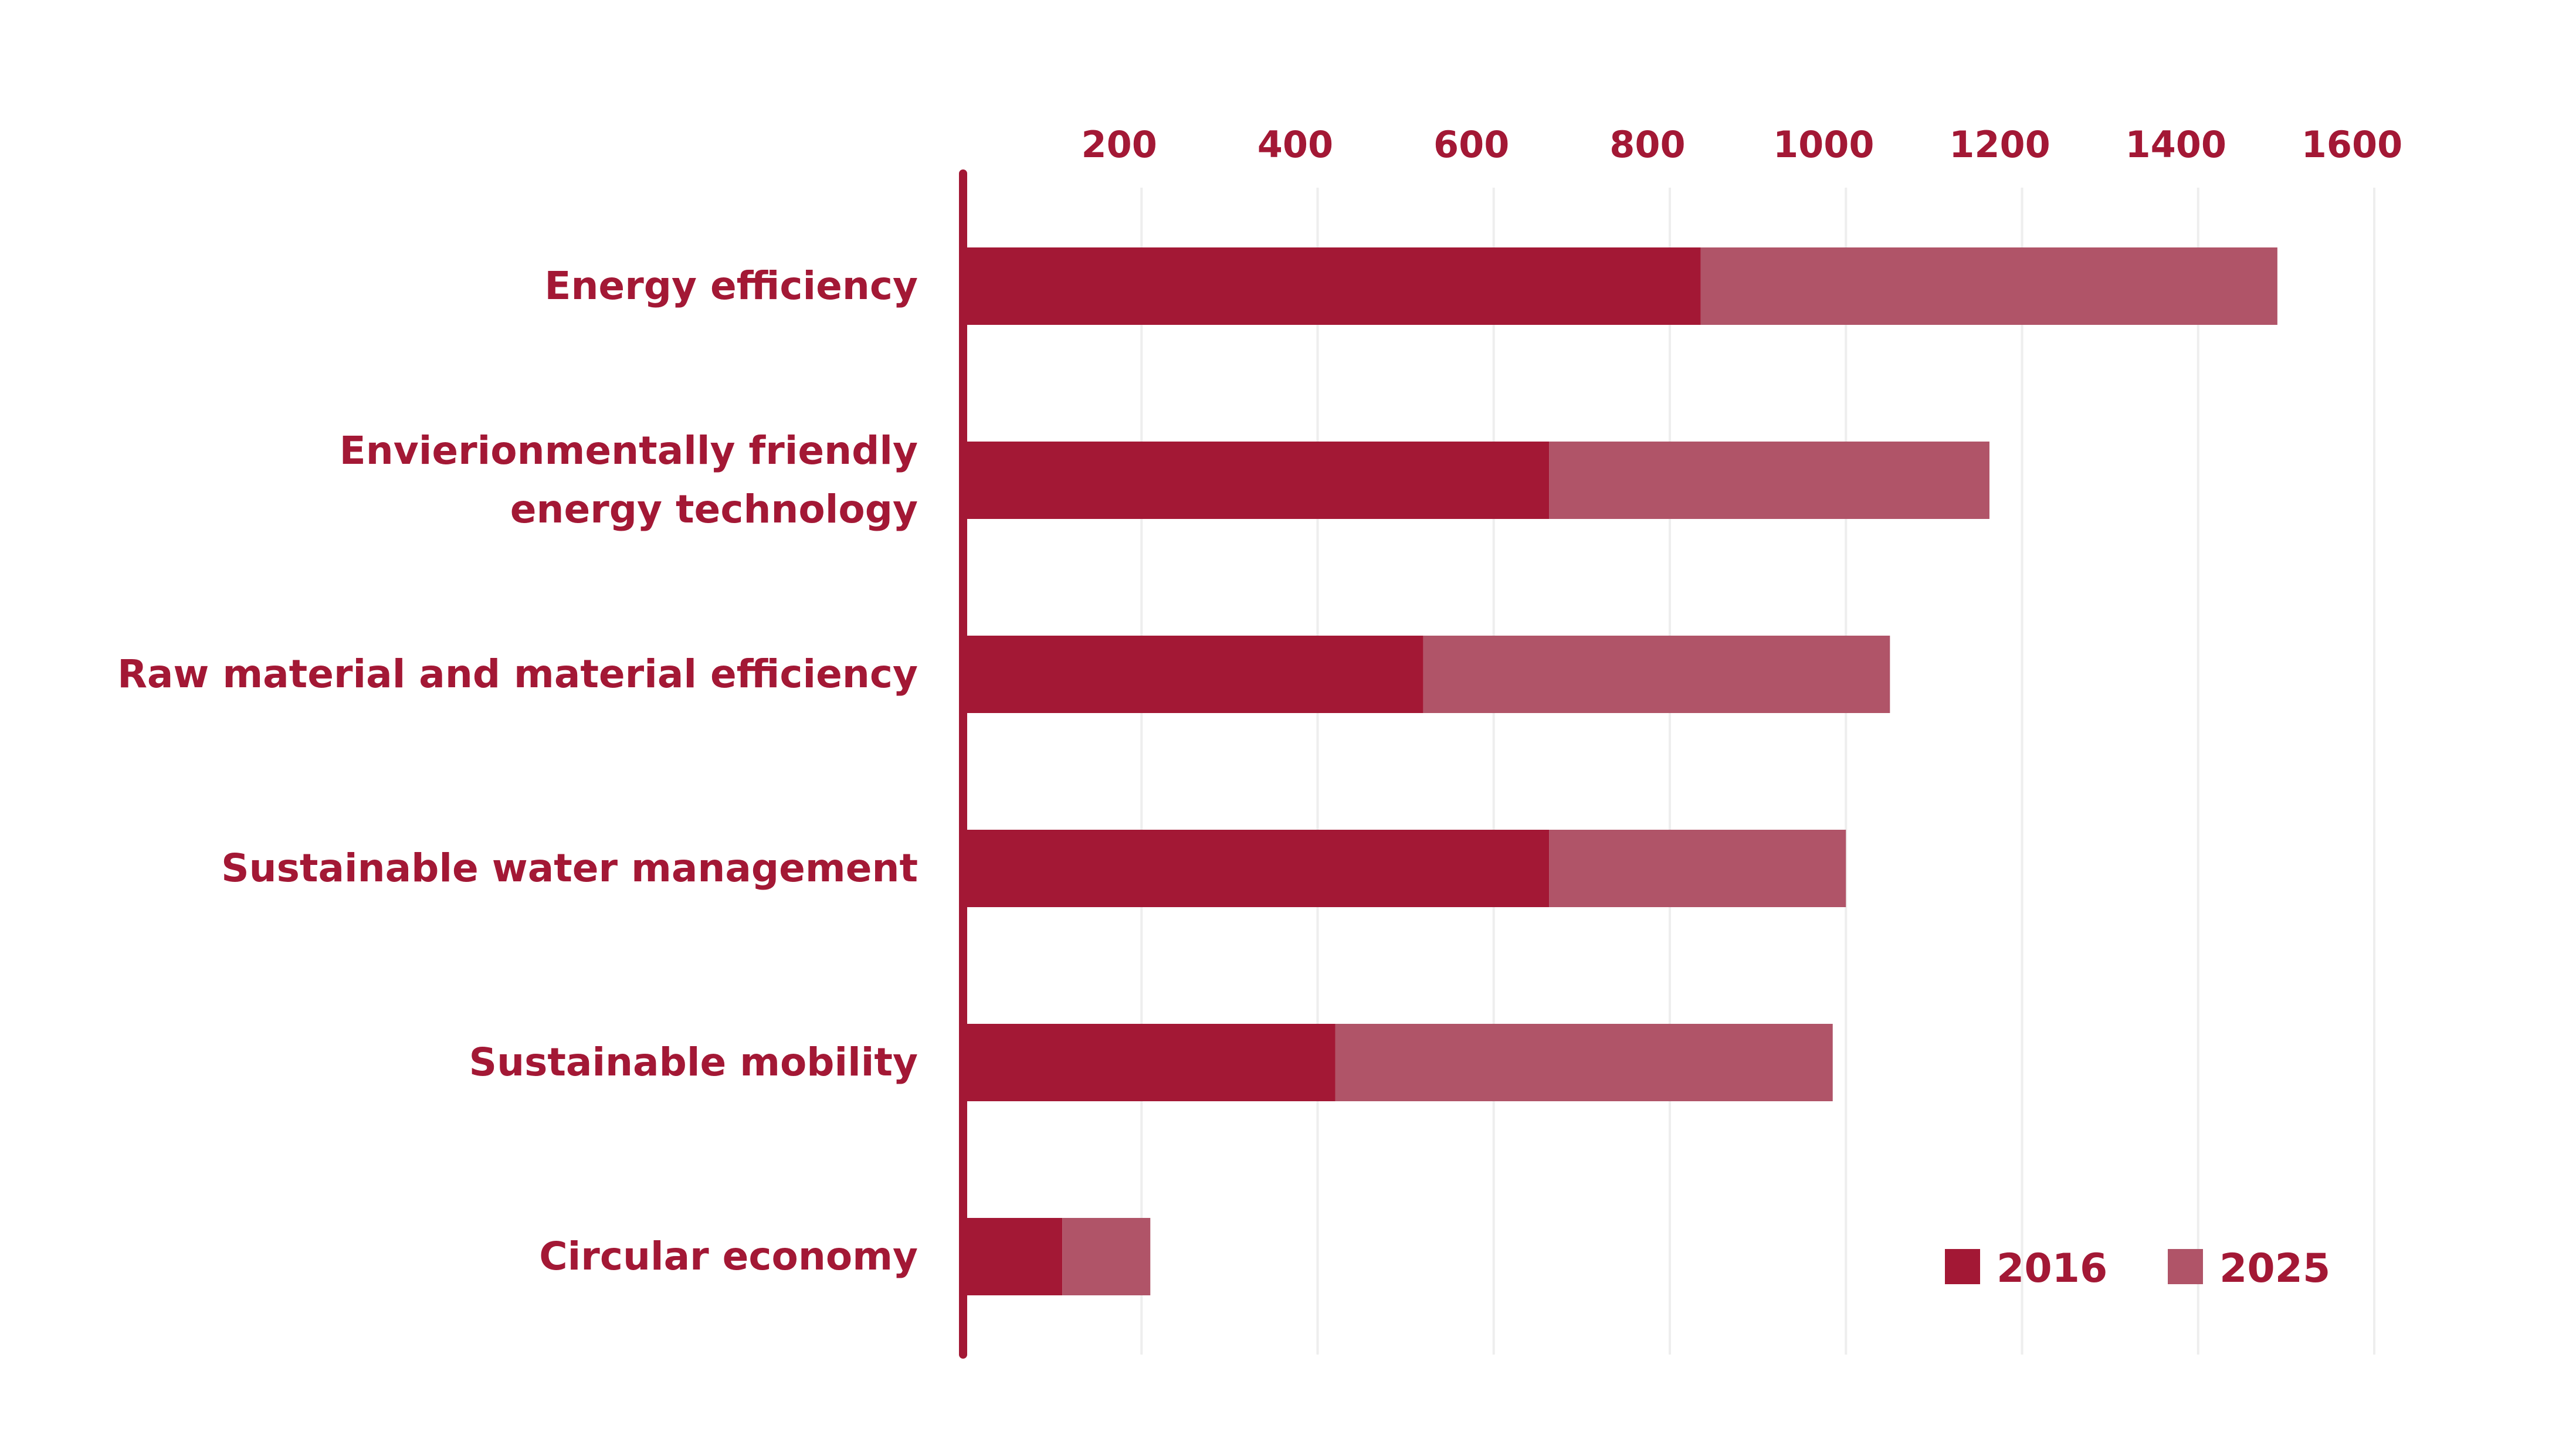  I want to click on legend-swatch-2025, so click(2185, 1266).